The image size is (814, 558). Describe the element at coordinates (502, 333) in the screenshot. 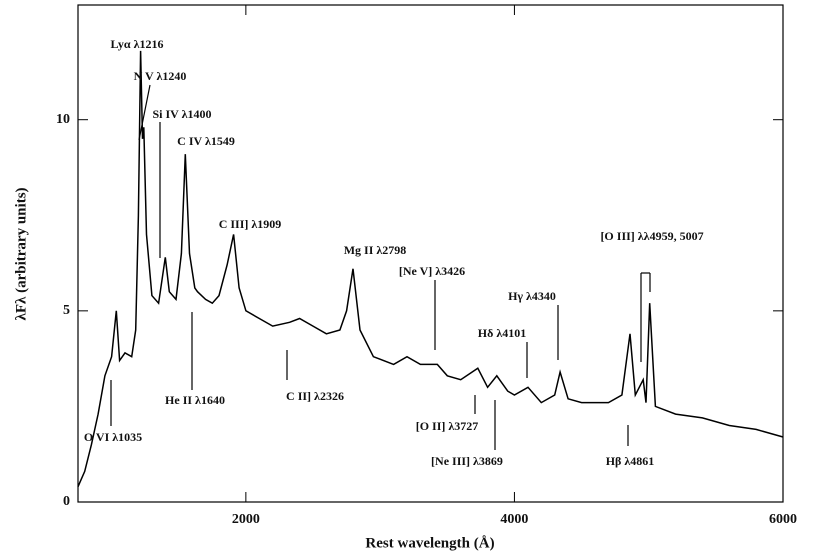

I see `annotation: Hδ λ4101` at that location.